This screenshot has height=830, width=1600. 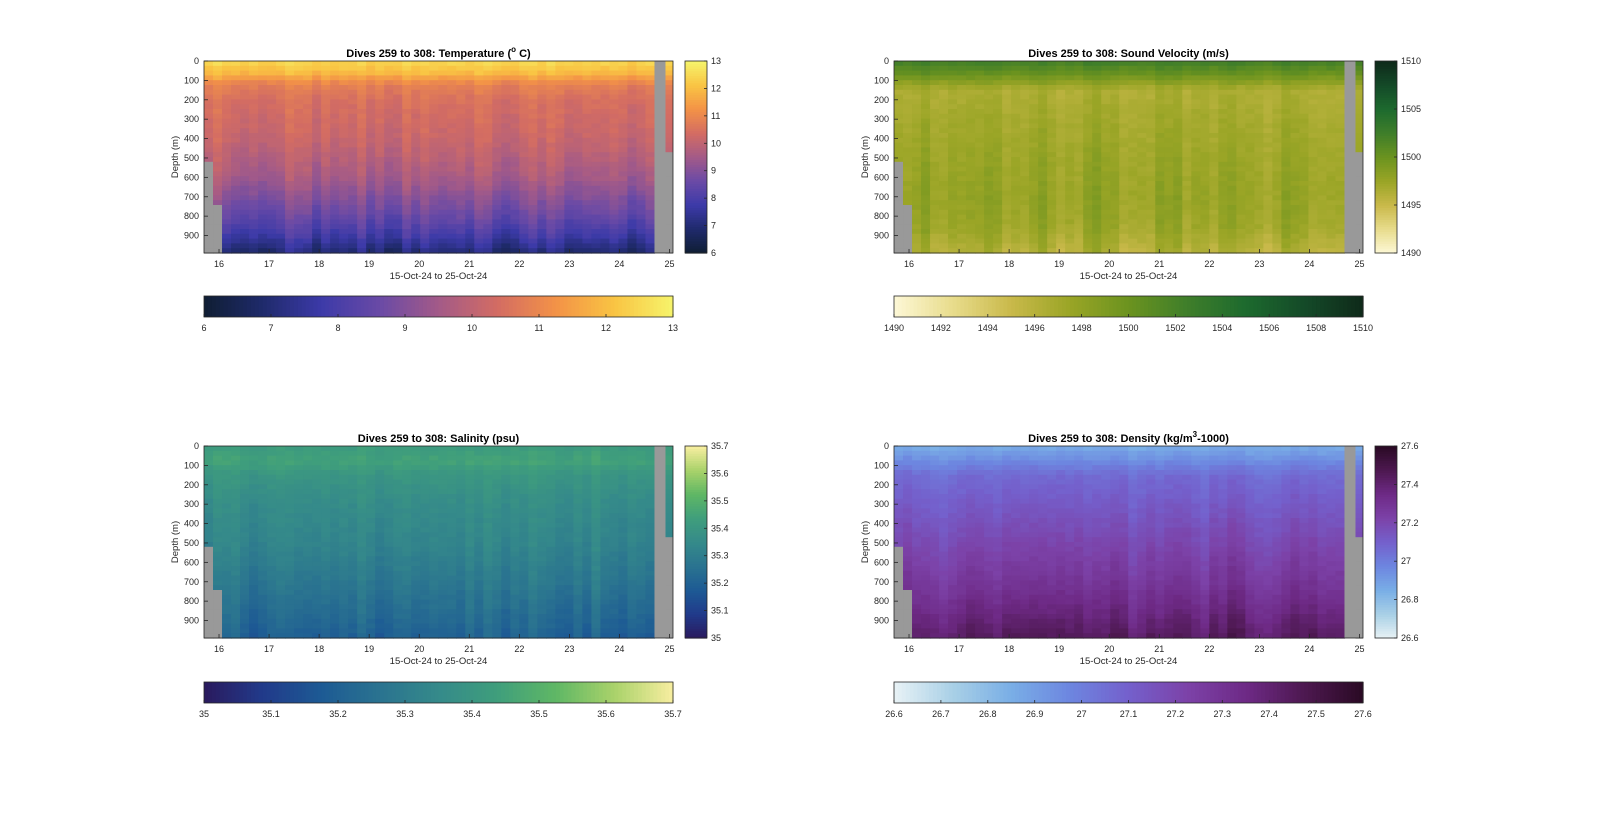 What do you see at coordinates (1109, 264) in the screenshot?
I see `x-tick-label: 20` at bounding box center [1109, 264].